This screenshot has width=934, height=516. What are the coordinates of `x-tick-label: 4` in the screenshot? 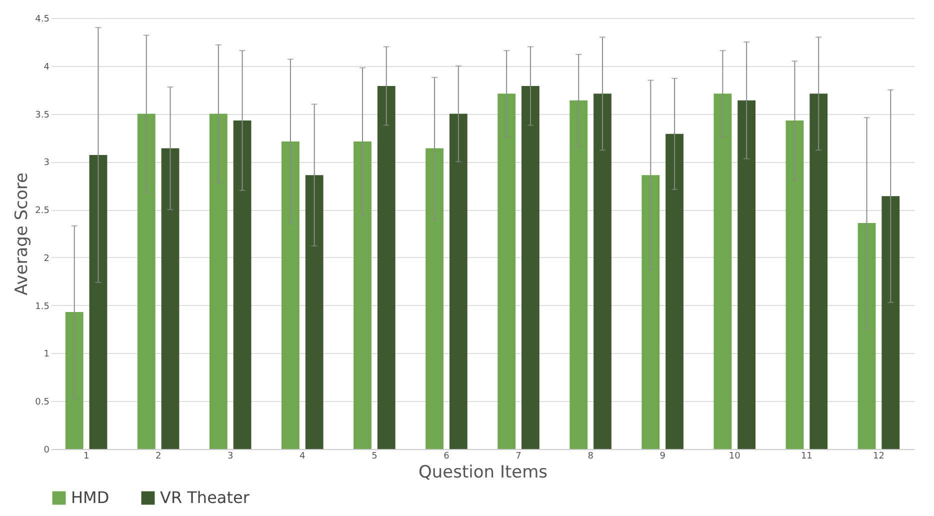 It's located at (303, 457).